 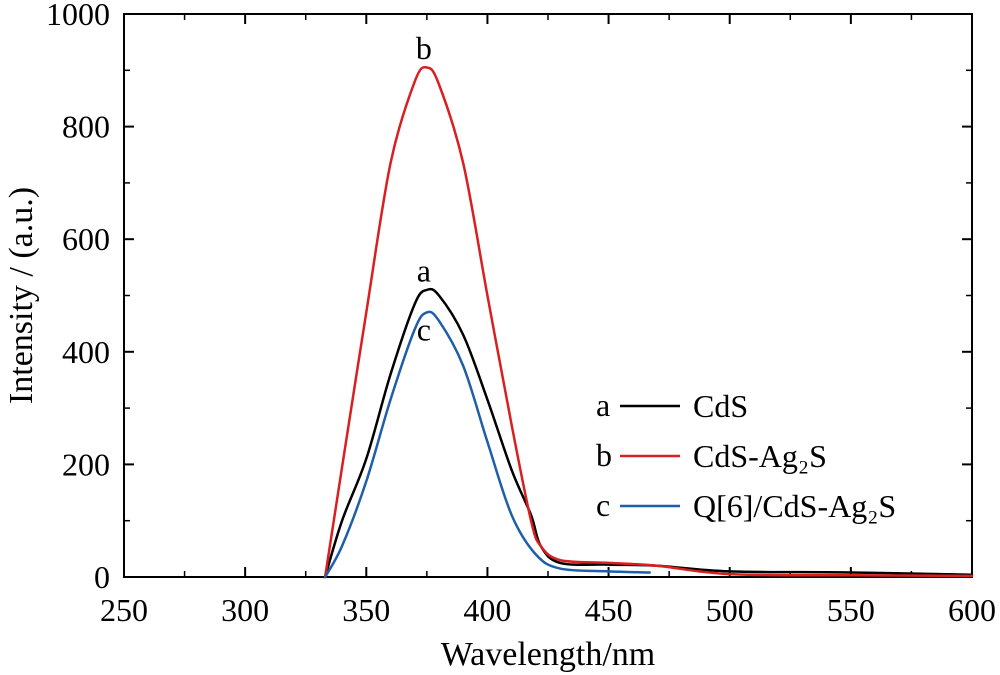 What do you see at coordinates (245, 610) in the screenshot?
I see `x-tick-label: 300` at bounding box center [245, 610].